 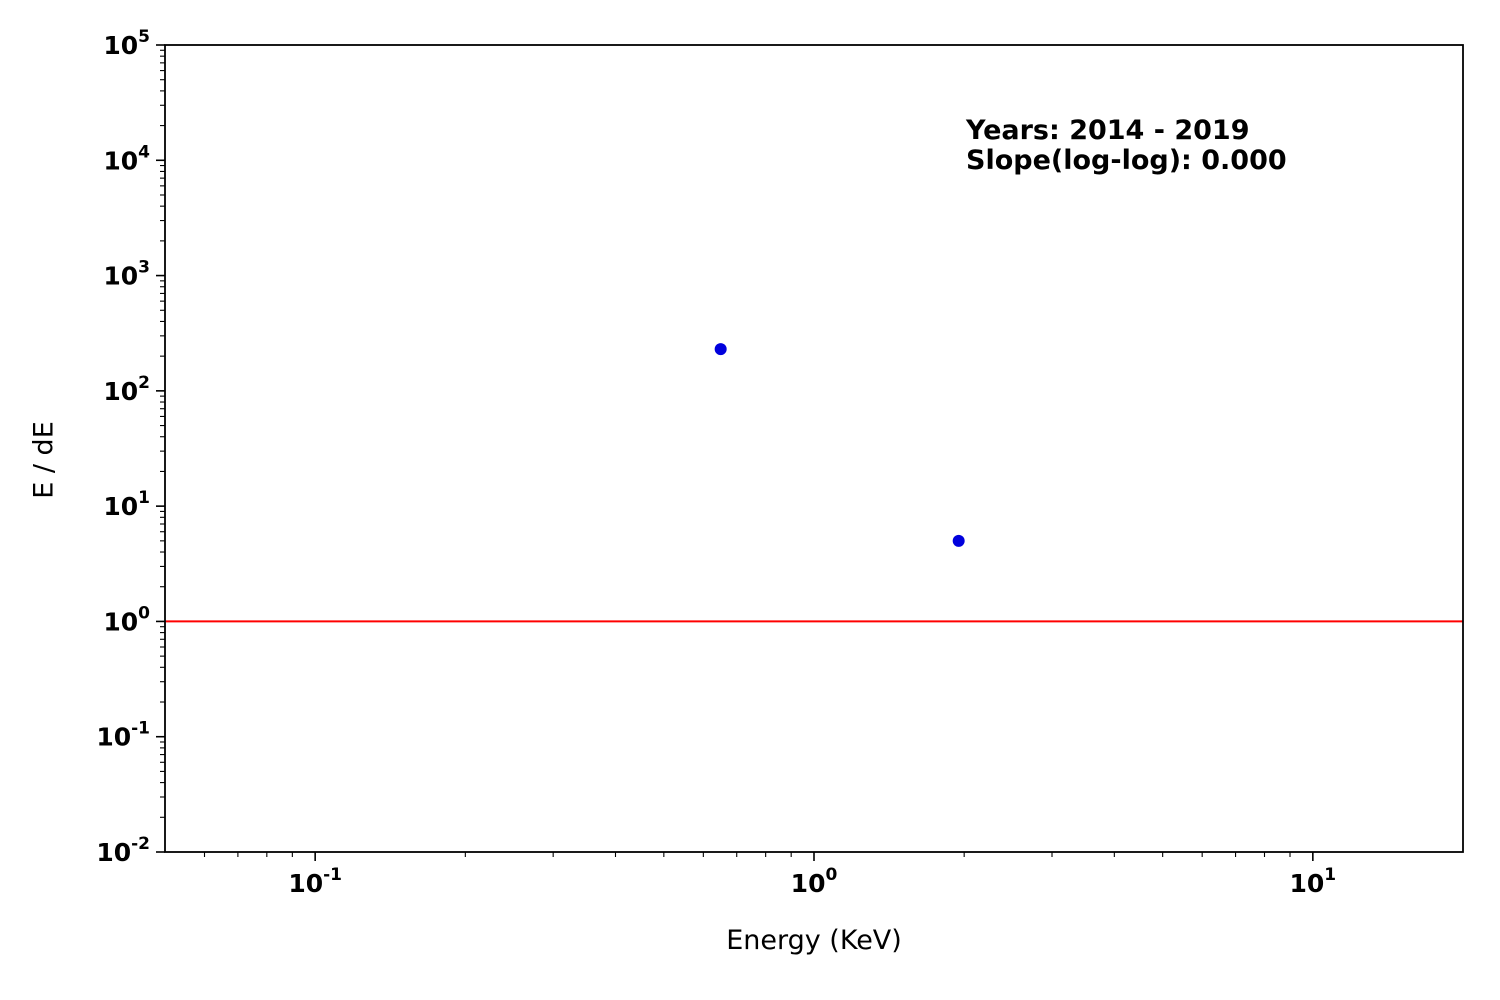 I want to click on tick-label: 10-2, so click(x=123, y=850).